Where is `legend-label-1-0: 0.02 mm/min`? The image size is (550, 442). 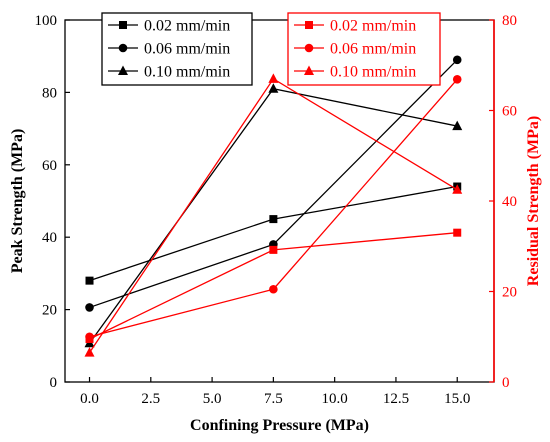
legend-label-1-0: 0.02 mm/min is located at coordinates (373, 26).